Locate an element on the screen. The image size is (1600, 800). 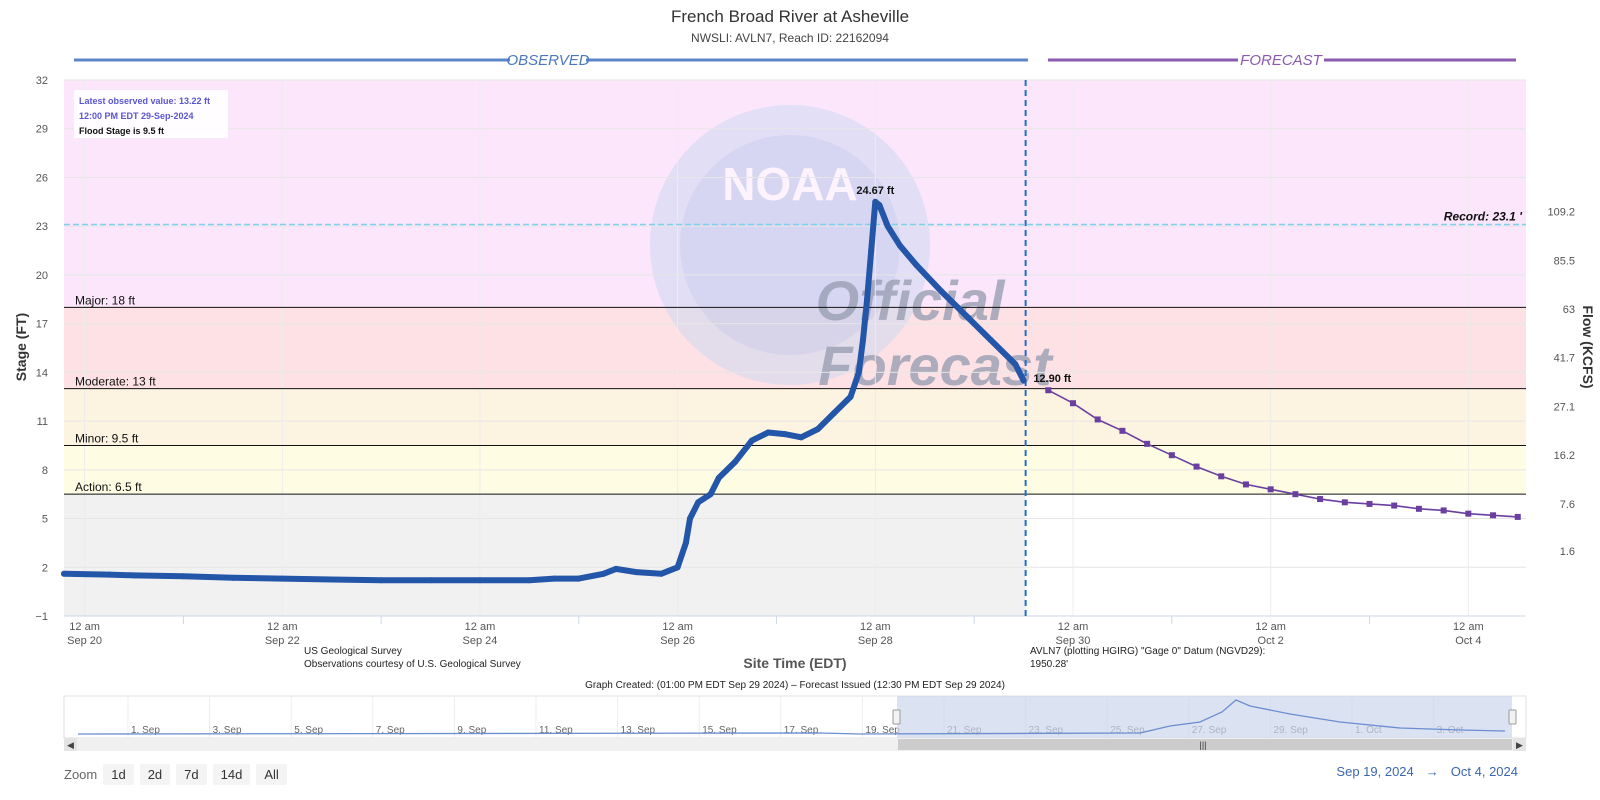
navigator-selection is located at coordinates (1204, 717).